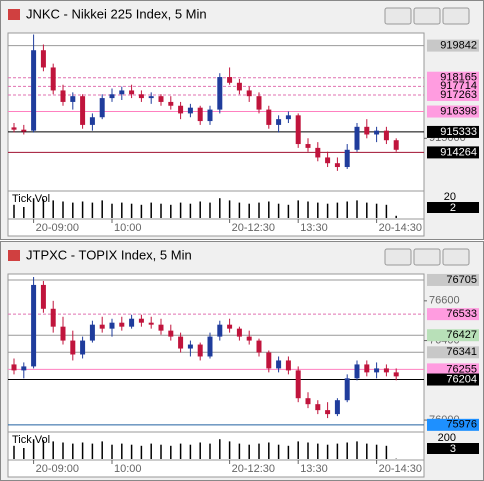 This screenshot has width=484, height=481. I want to click on x-tick-label: 10:00, so click(128, 228).